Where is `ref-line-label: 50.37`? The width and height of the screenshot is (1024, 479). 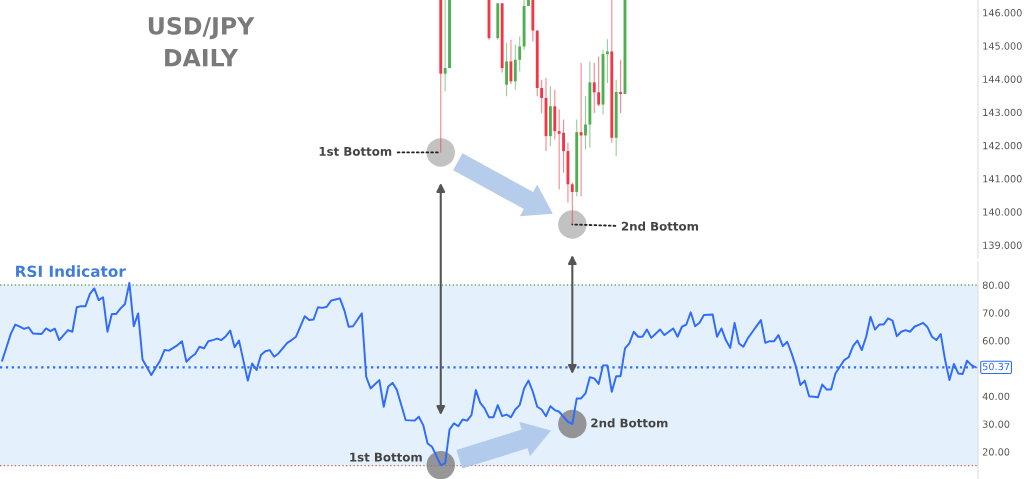 ref-line-label: 50.37 is located at coordinates (996, 366).